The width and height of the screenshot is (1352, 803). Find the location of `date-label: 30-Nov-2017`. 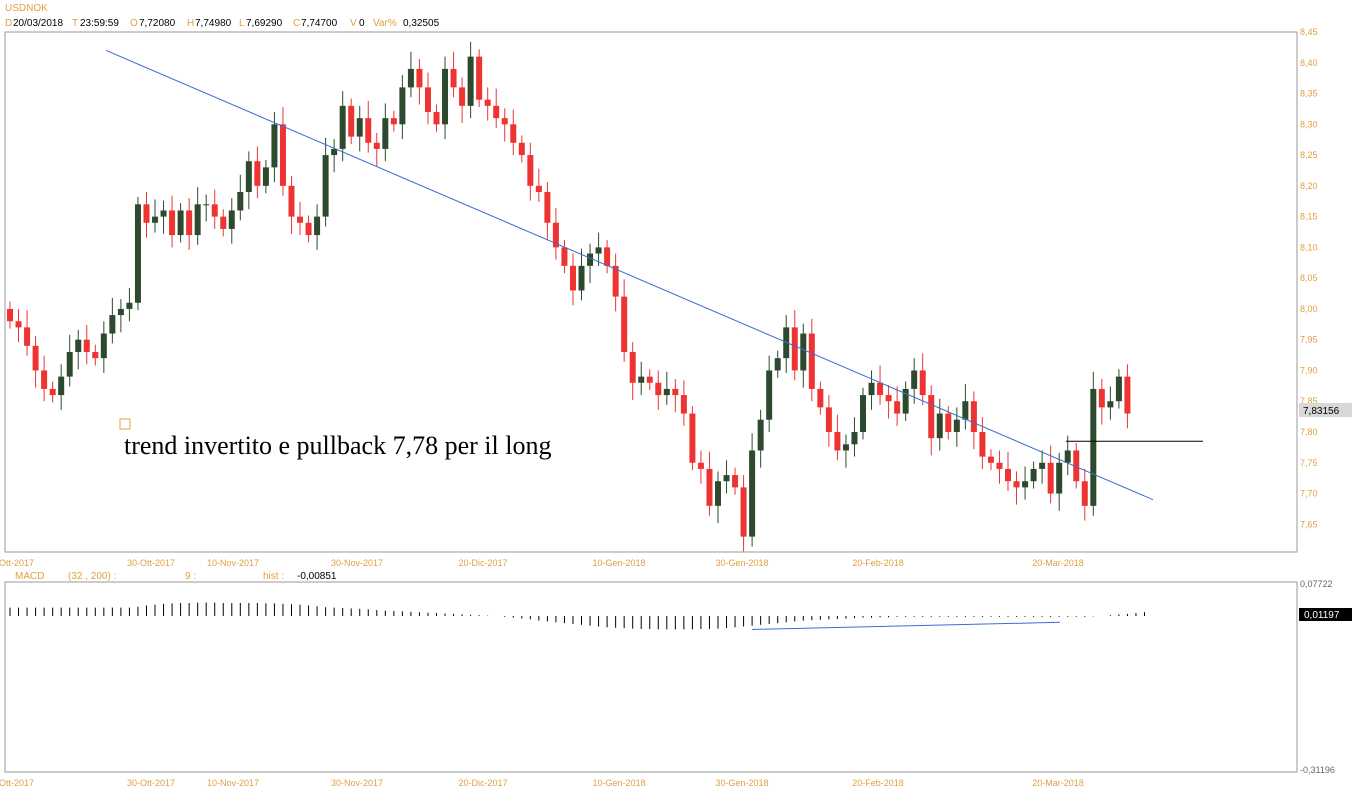

date-label: 30-Nov-2017 is located at coordinates (357, 563).